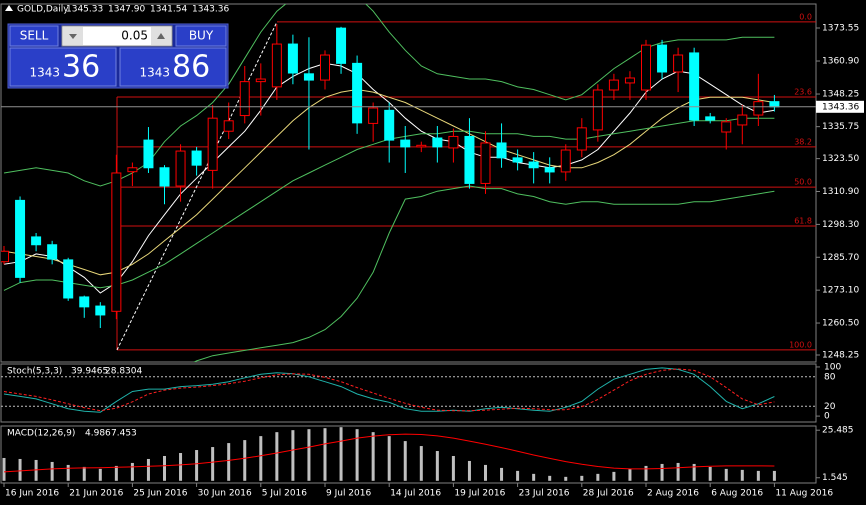 The image size is (866, 505). I want to click on stoch-line, so click(389, 390).